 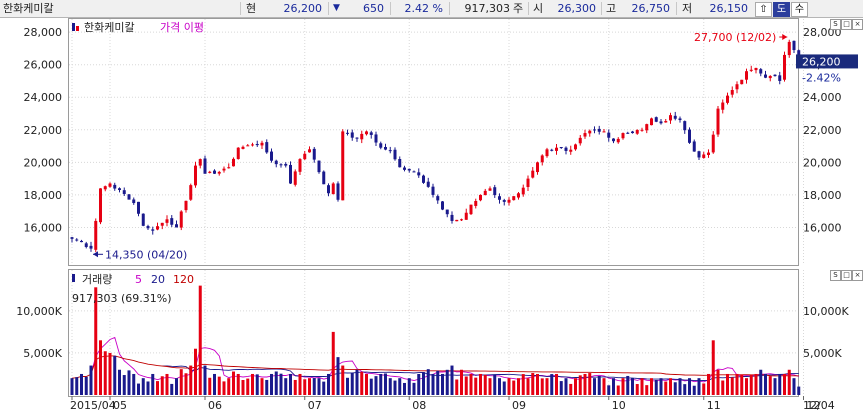 What do you see at coordinates (846, 275) in the screenshot?
I see `volume-maximize-button: □` at bounding box center [846, 275].